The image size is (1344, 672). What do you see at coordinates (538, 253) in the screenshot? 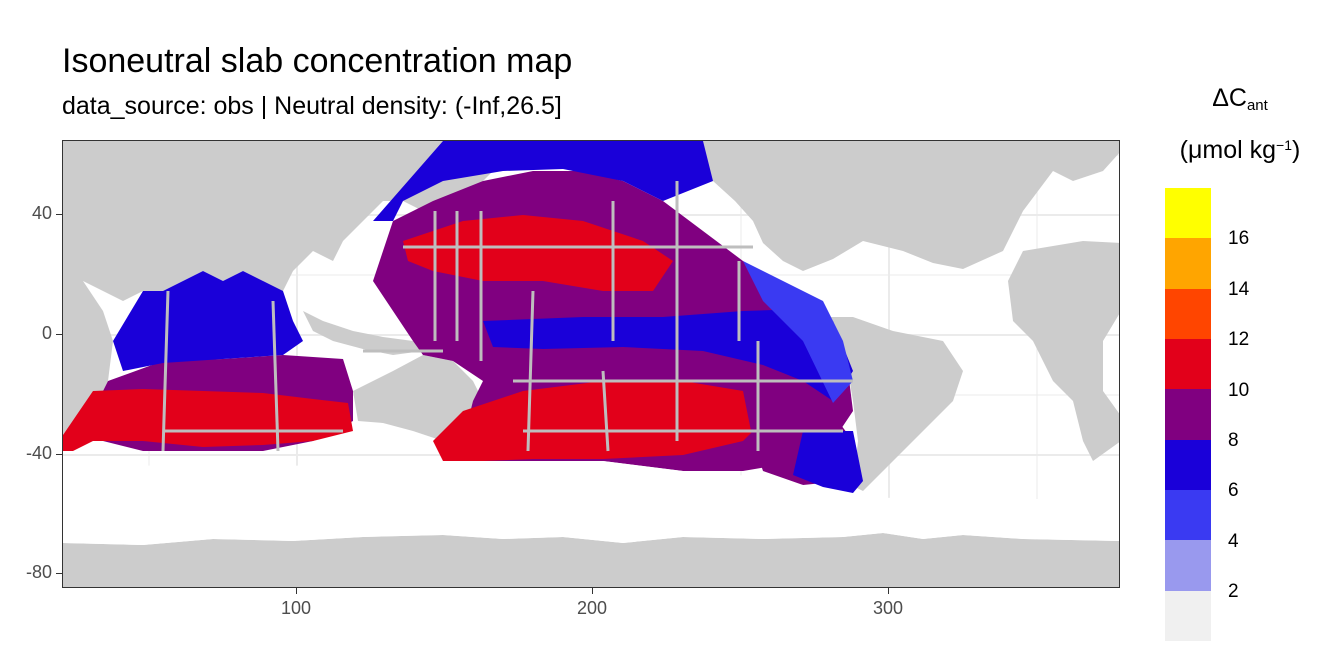
I see `north-pacific-red` at bounding box center [538, 253].